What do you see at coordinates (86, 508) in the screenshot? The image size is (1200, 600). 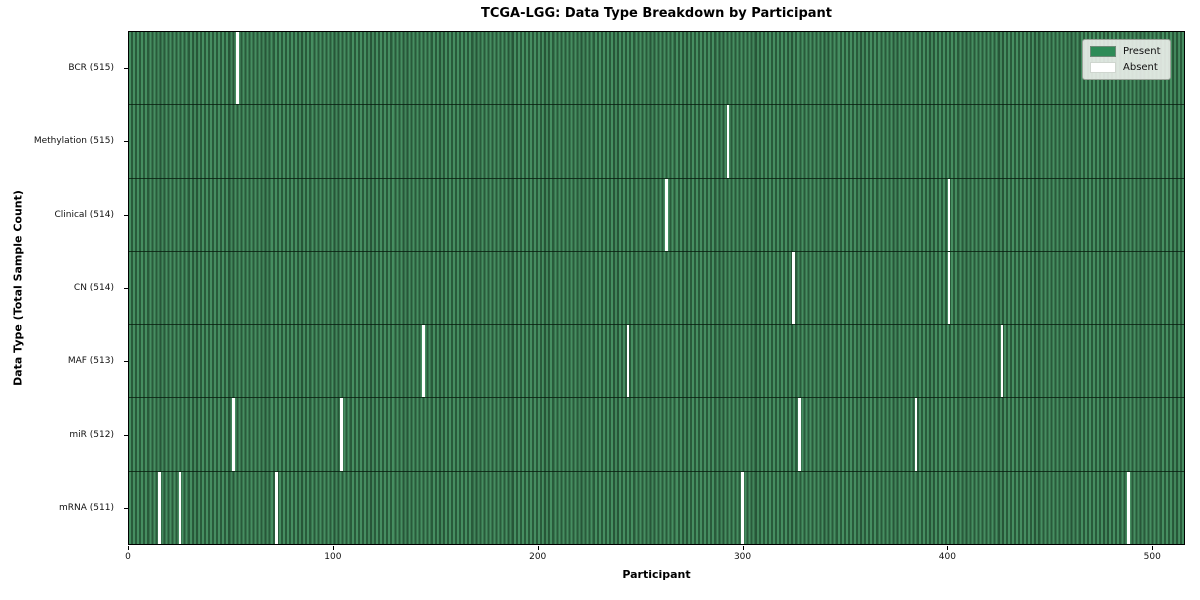 I see `y-tick-label: mRNA (511)` at bounding box center [86, 508].